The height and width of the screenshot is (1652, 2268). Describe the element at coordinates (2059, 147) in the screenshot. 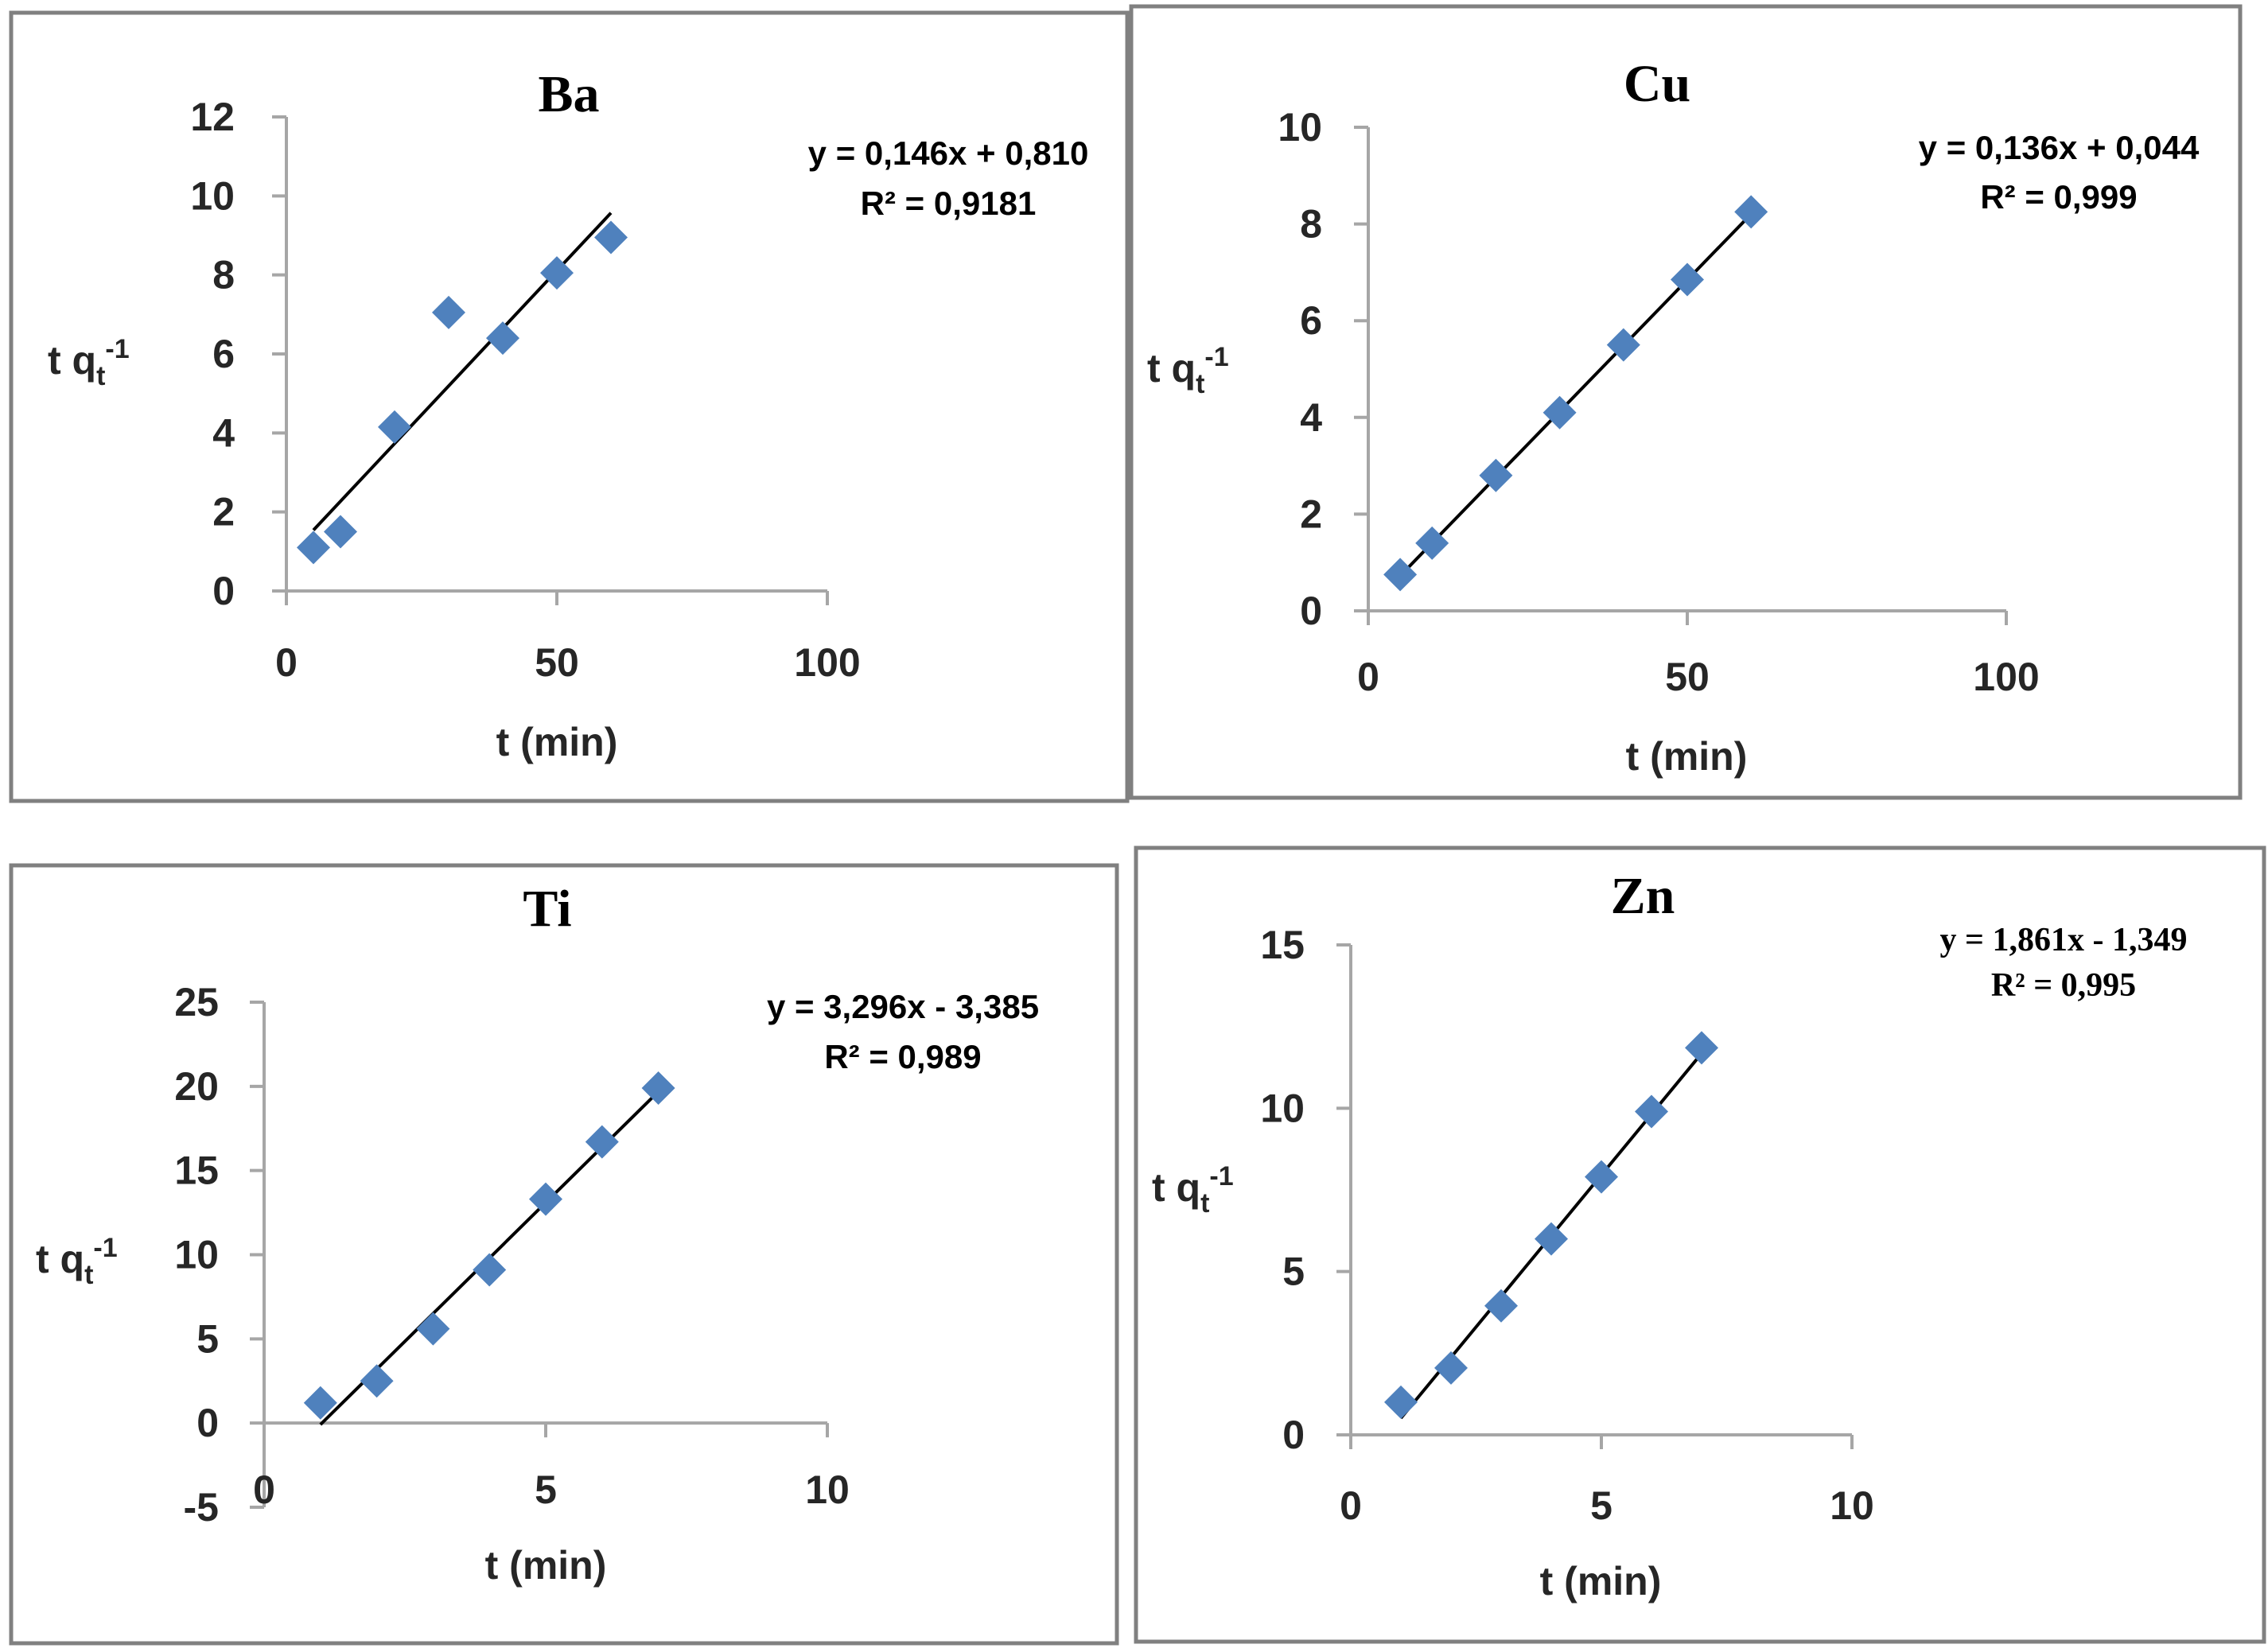

I see `trendline-equation: y = 0,136x + 0,044` at that location.